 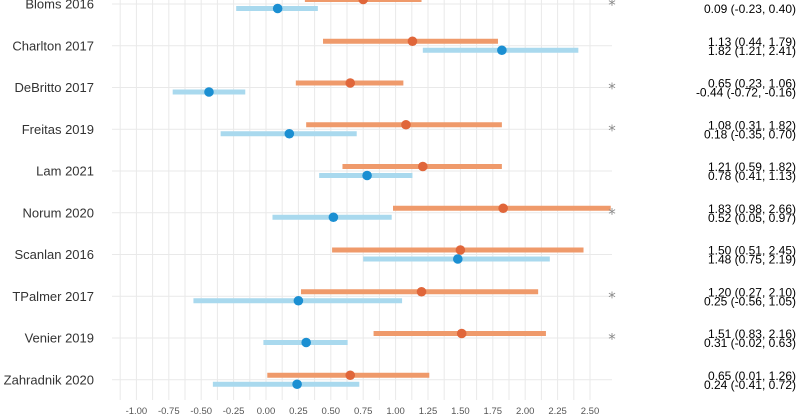 I want to click on orange-ci-text: 1.83 (0.98, 2.66), so click(x=752, y=209).